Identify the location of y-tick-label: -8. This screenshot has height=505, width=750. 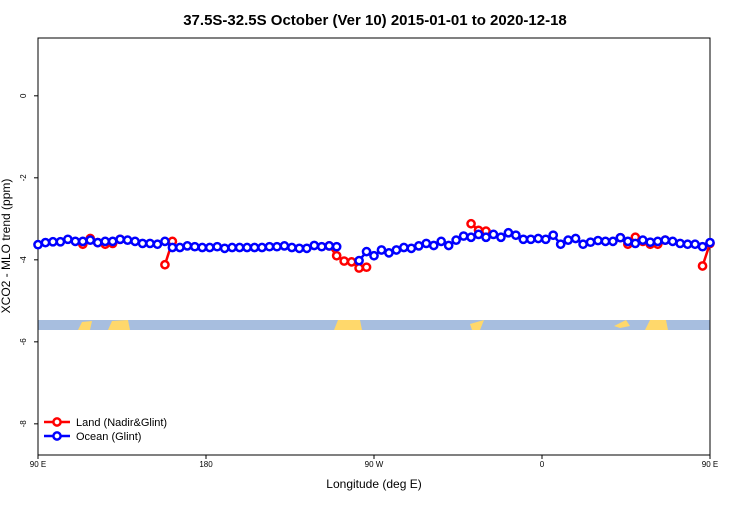
(23, 424).